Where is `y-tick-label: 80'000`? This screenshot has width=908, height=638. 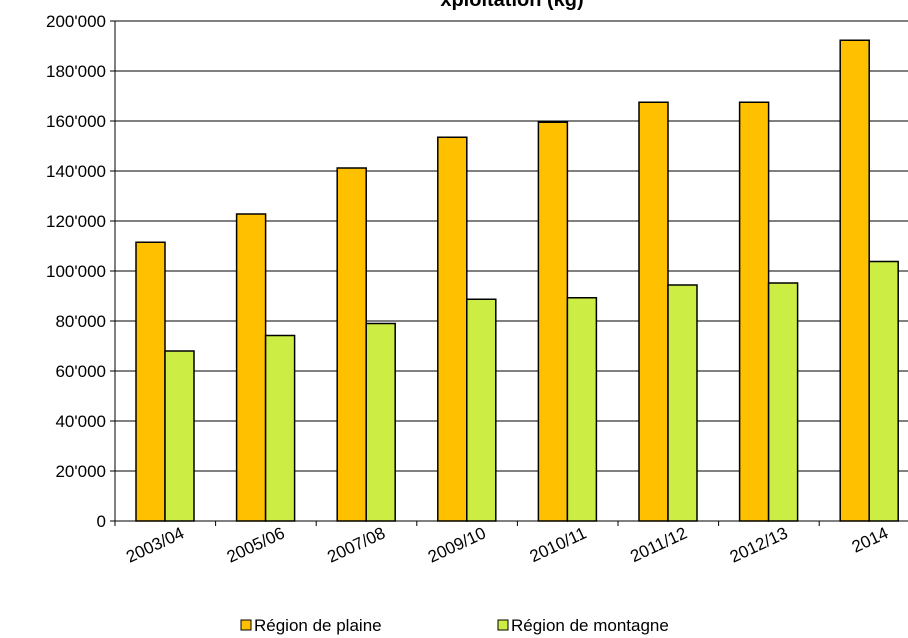
y-tick-label: 80'000 is located at coordinates (80, 321).